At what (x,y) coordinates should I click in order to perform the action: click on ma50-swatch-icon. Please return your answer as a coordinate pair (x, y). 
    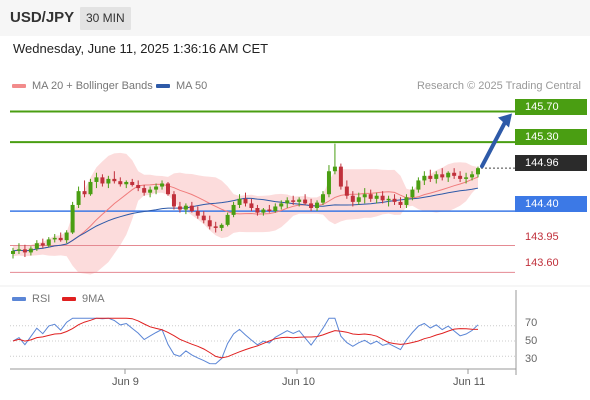
    Looking at the image, I should click on (163, 86).